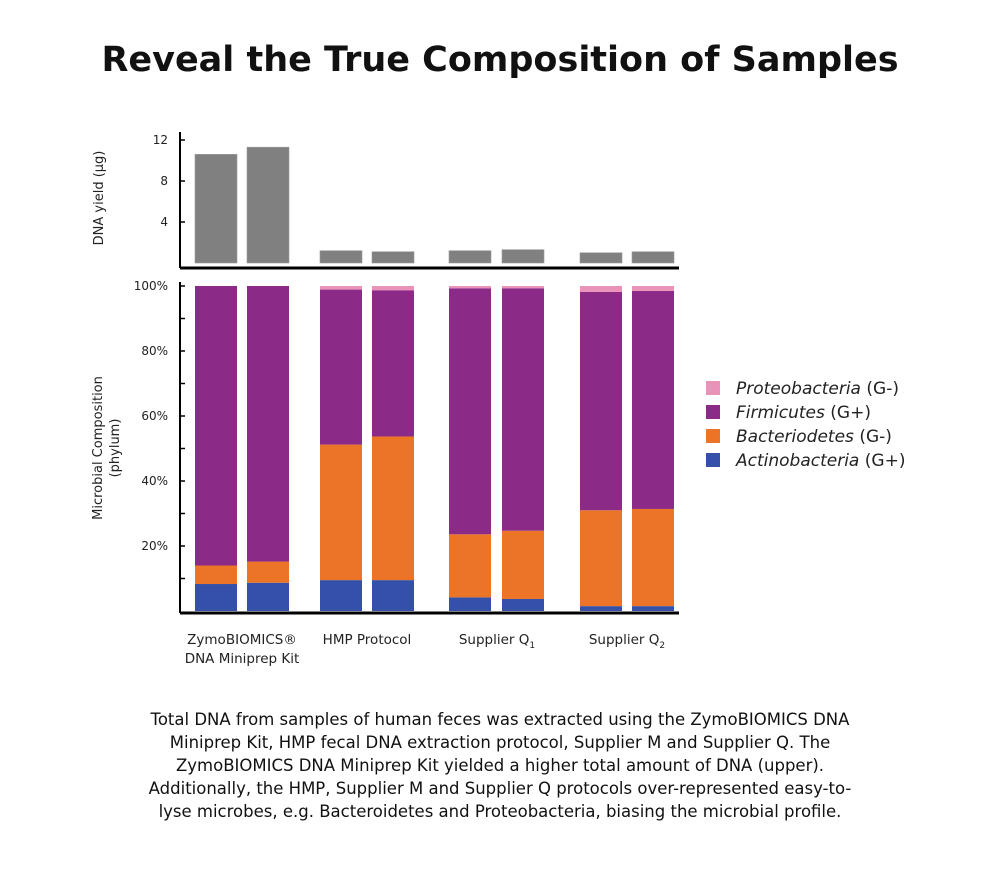  What do you see at coordinates (115, 448) in the screenshot?
I see `y-axis-label-composition: (phylum)` at bounding box center [115, 448].